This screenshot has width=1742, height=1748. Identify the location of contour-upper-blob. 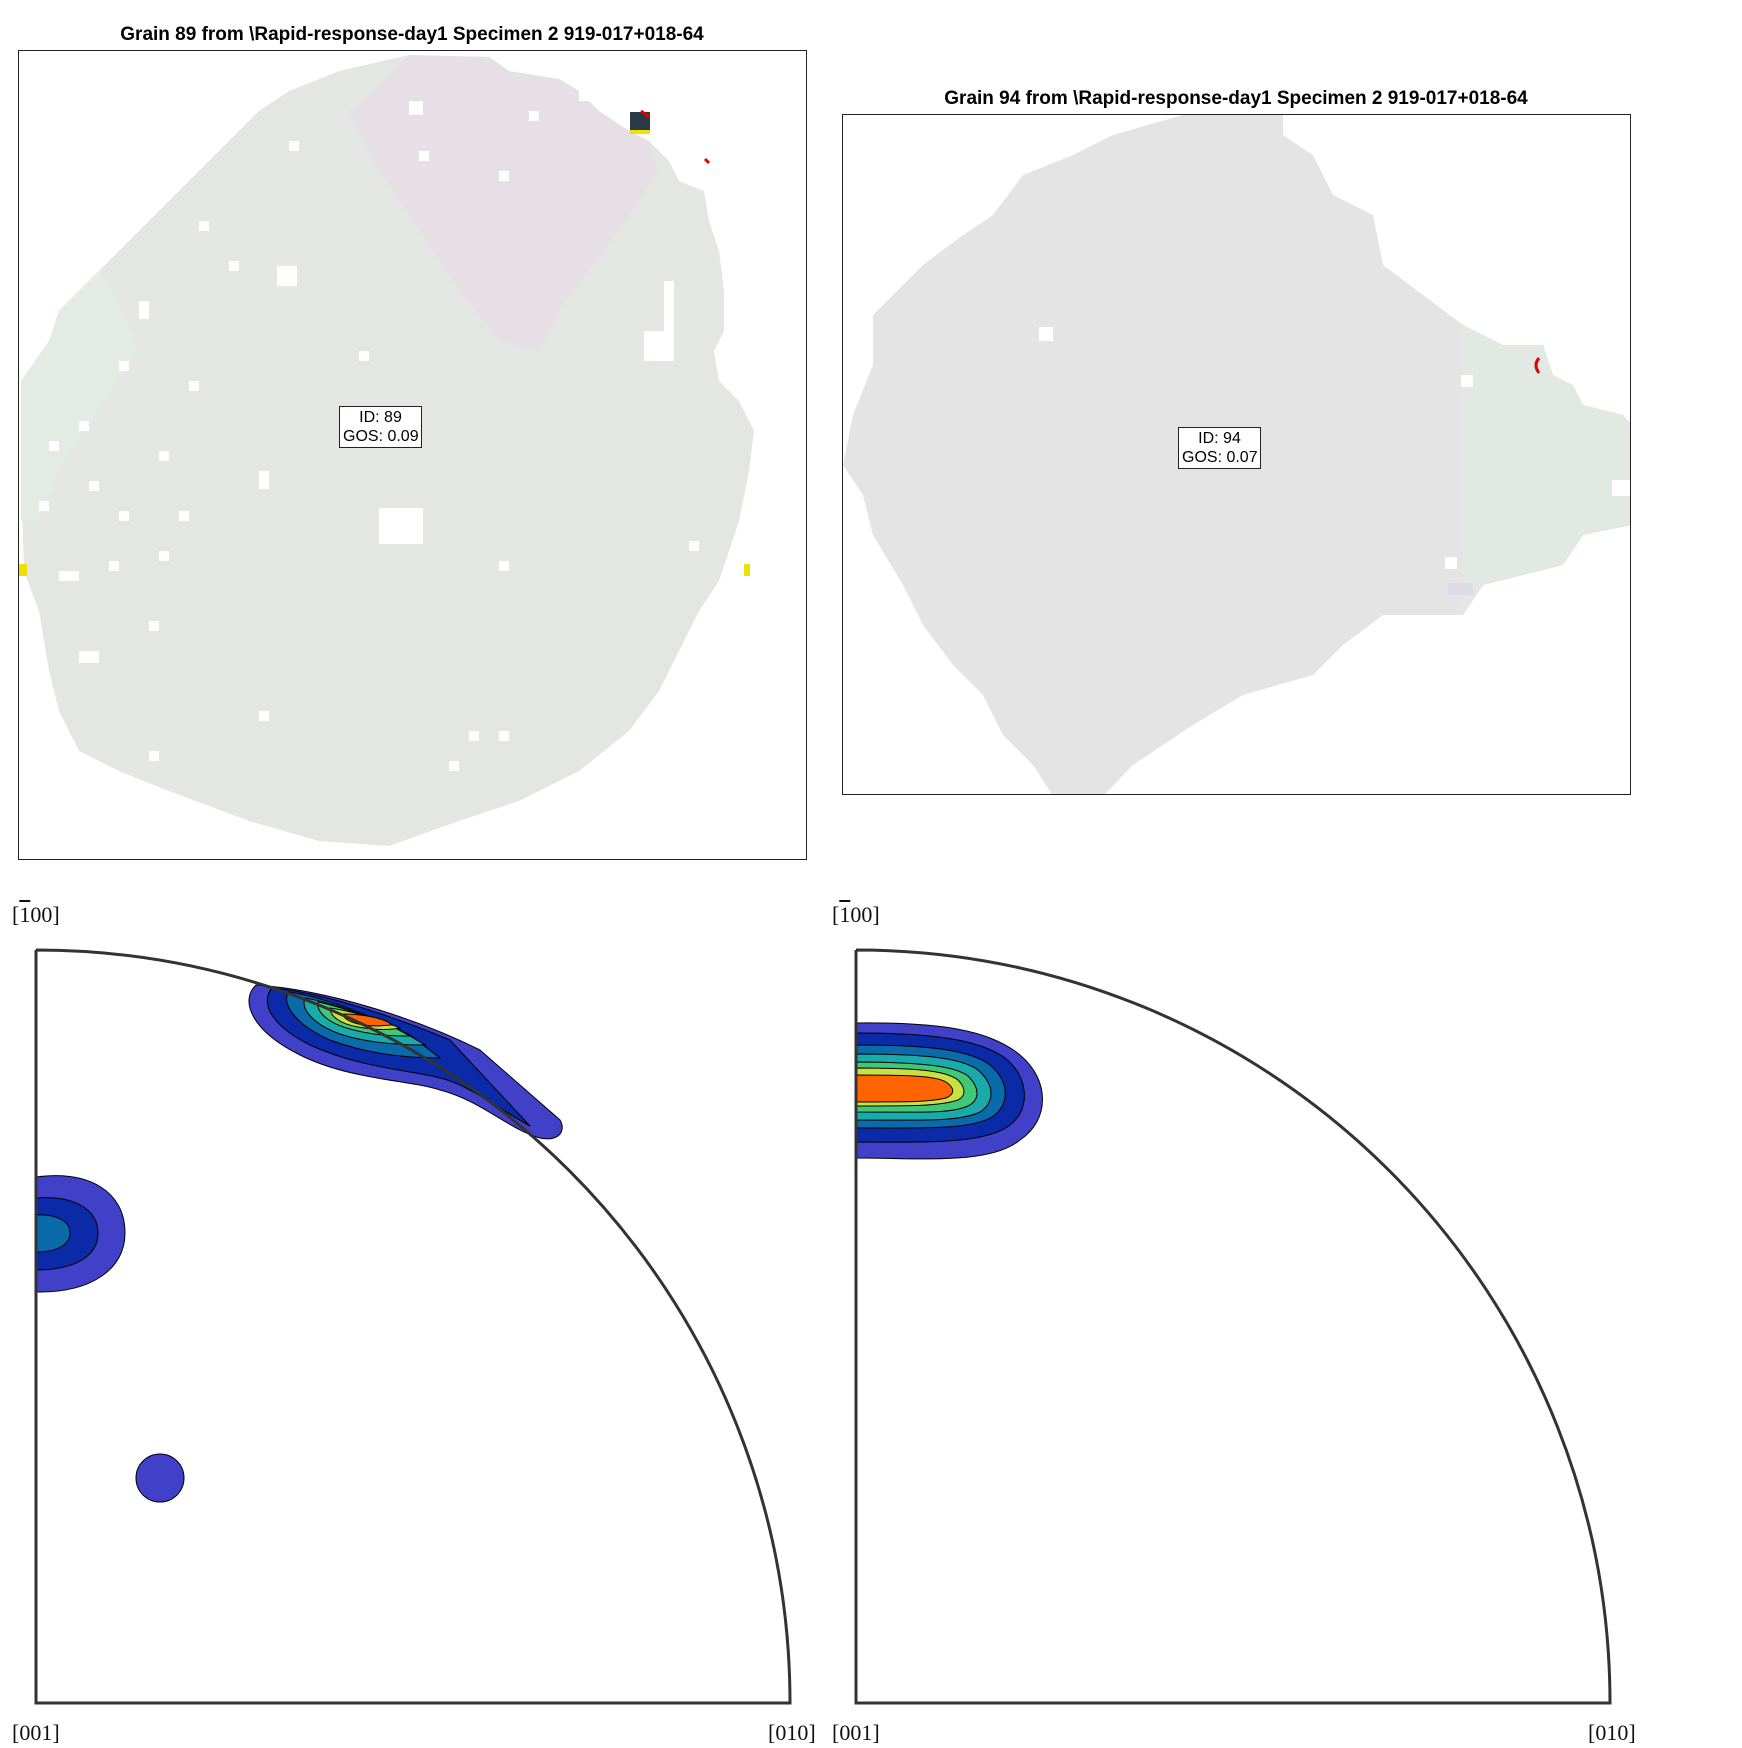
(405, 1062).